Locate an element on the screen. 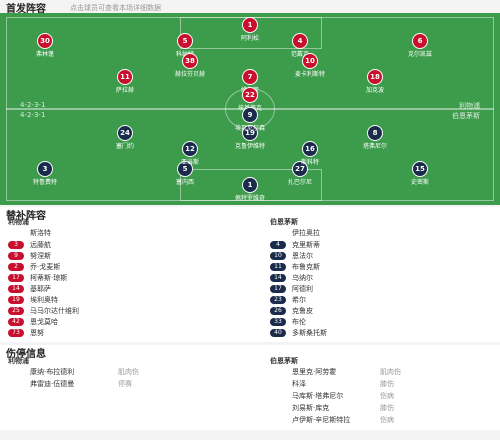 The image size is (500, 440). sub-player: 14 乌纳尔 is located at coordinates (291, 278).